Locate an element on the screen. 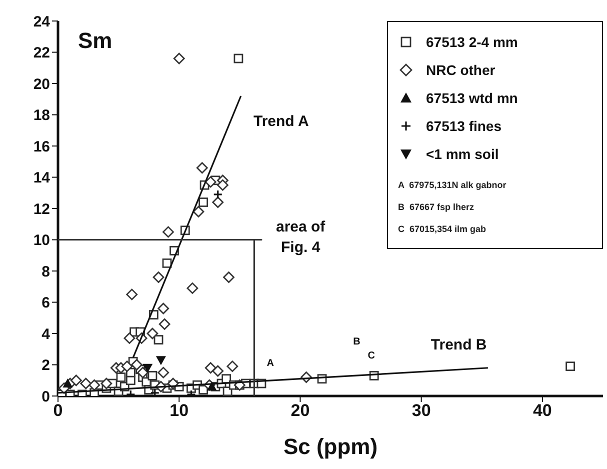  legend-label: 67513 fines is located at coordinates (464, 126).